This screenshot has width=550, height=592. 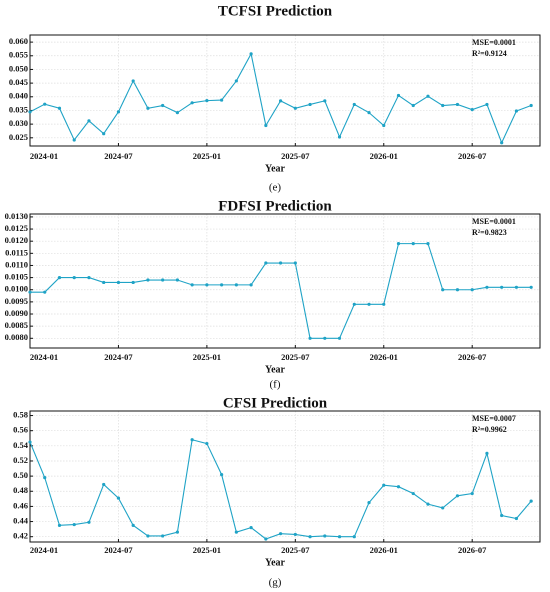 What do you see at coordinates (281, 291) in the screenshot?
I see `line` at bounding box center [281, 291].